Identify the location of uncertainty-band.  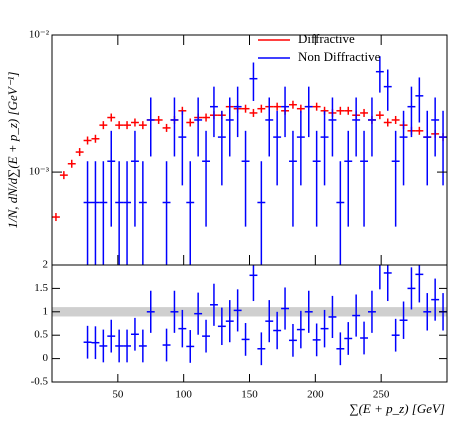
(249, 312).